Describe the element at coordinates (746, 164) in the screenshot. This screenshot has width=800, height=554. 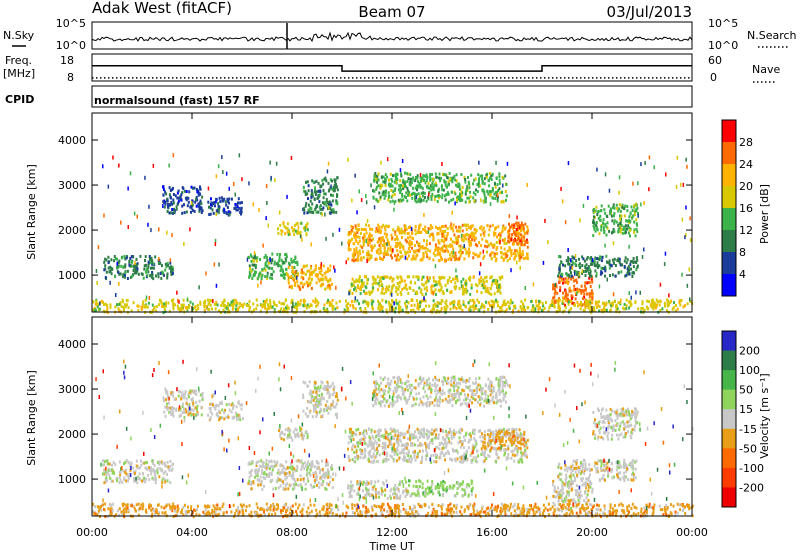
I see `colorbar-tick-label: 24` at that location.